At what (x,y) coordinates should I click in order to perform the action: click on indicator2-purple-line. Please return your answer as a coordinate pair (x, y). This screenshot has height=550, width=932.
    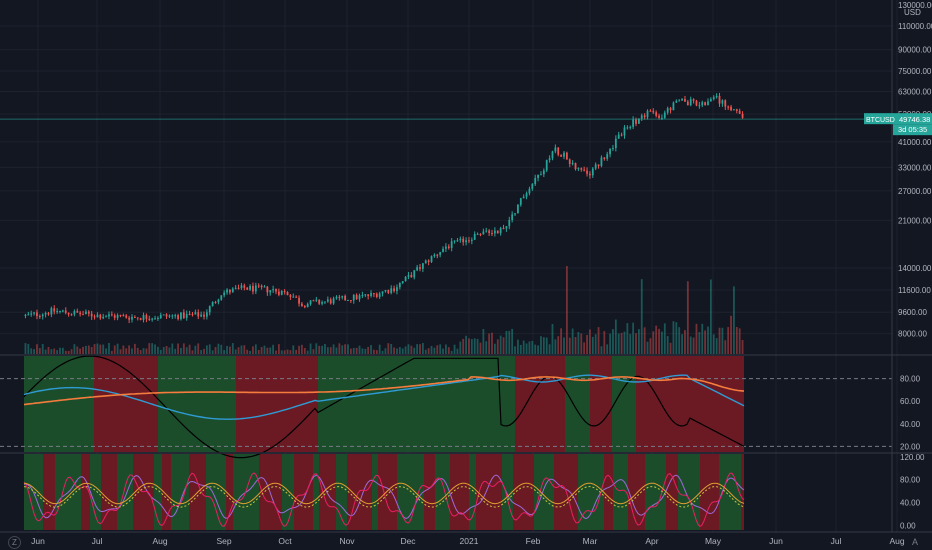
    Looking at the image, I should click on (384, 497).